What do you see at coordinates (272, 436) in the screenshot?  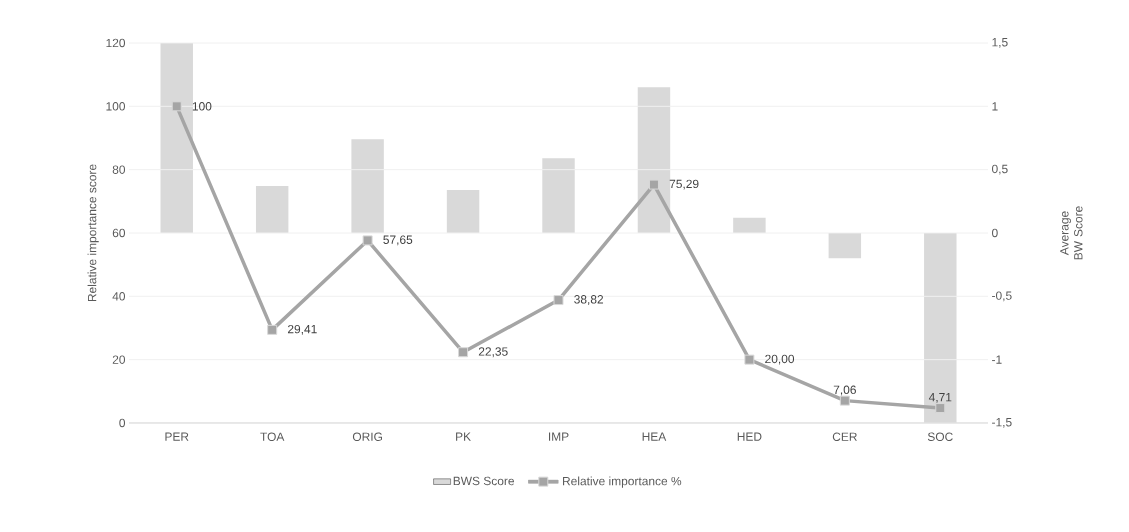 I see `x-tick-label: TOA` at bounding box center [272, 436].